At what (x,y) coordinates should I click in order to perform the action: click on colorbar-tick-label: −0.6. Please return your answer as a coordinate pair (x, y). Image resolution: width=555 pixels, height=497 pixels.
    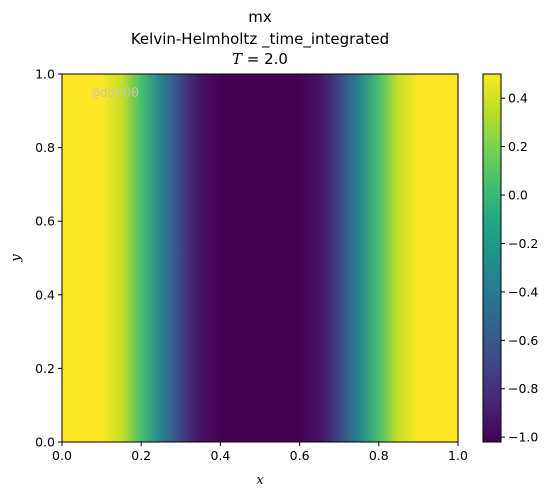
    Looking at the image, I should click on (523, 340).